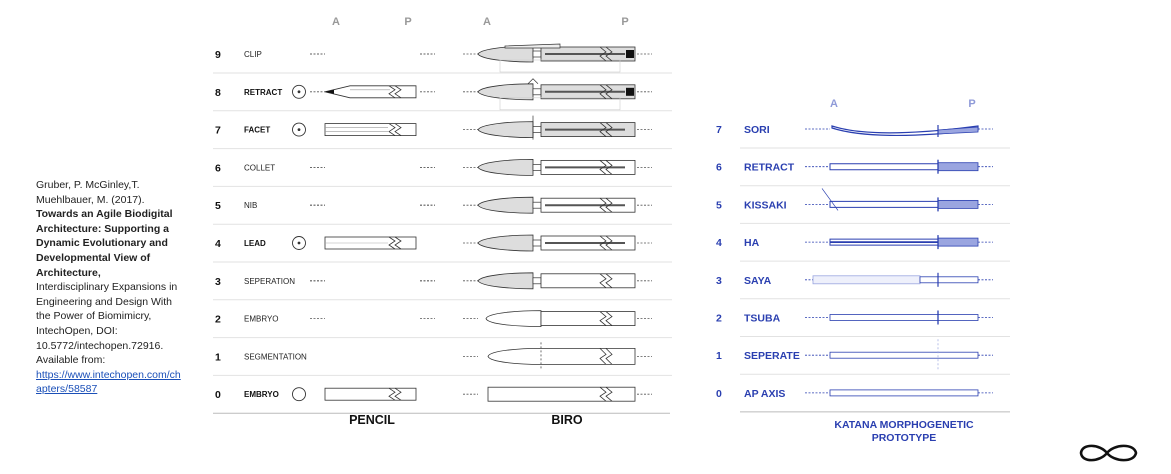 This screenshot has width=1171, height=474. What do you see at coordinates (557, 222) in the screenshot?
I see `biro-column` at bounding box center [557, 222].